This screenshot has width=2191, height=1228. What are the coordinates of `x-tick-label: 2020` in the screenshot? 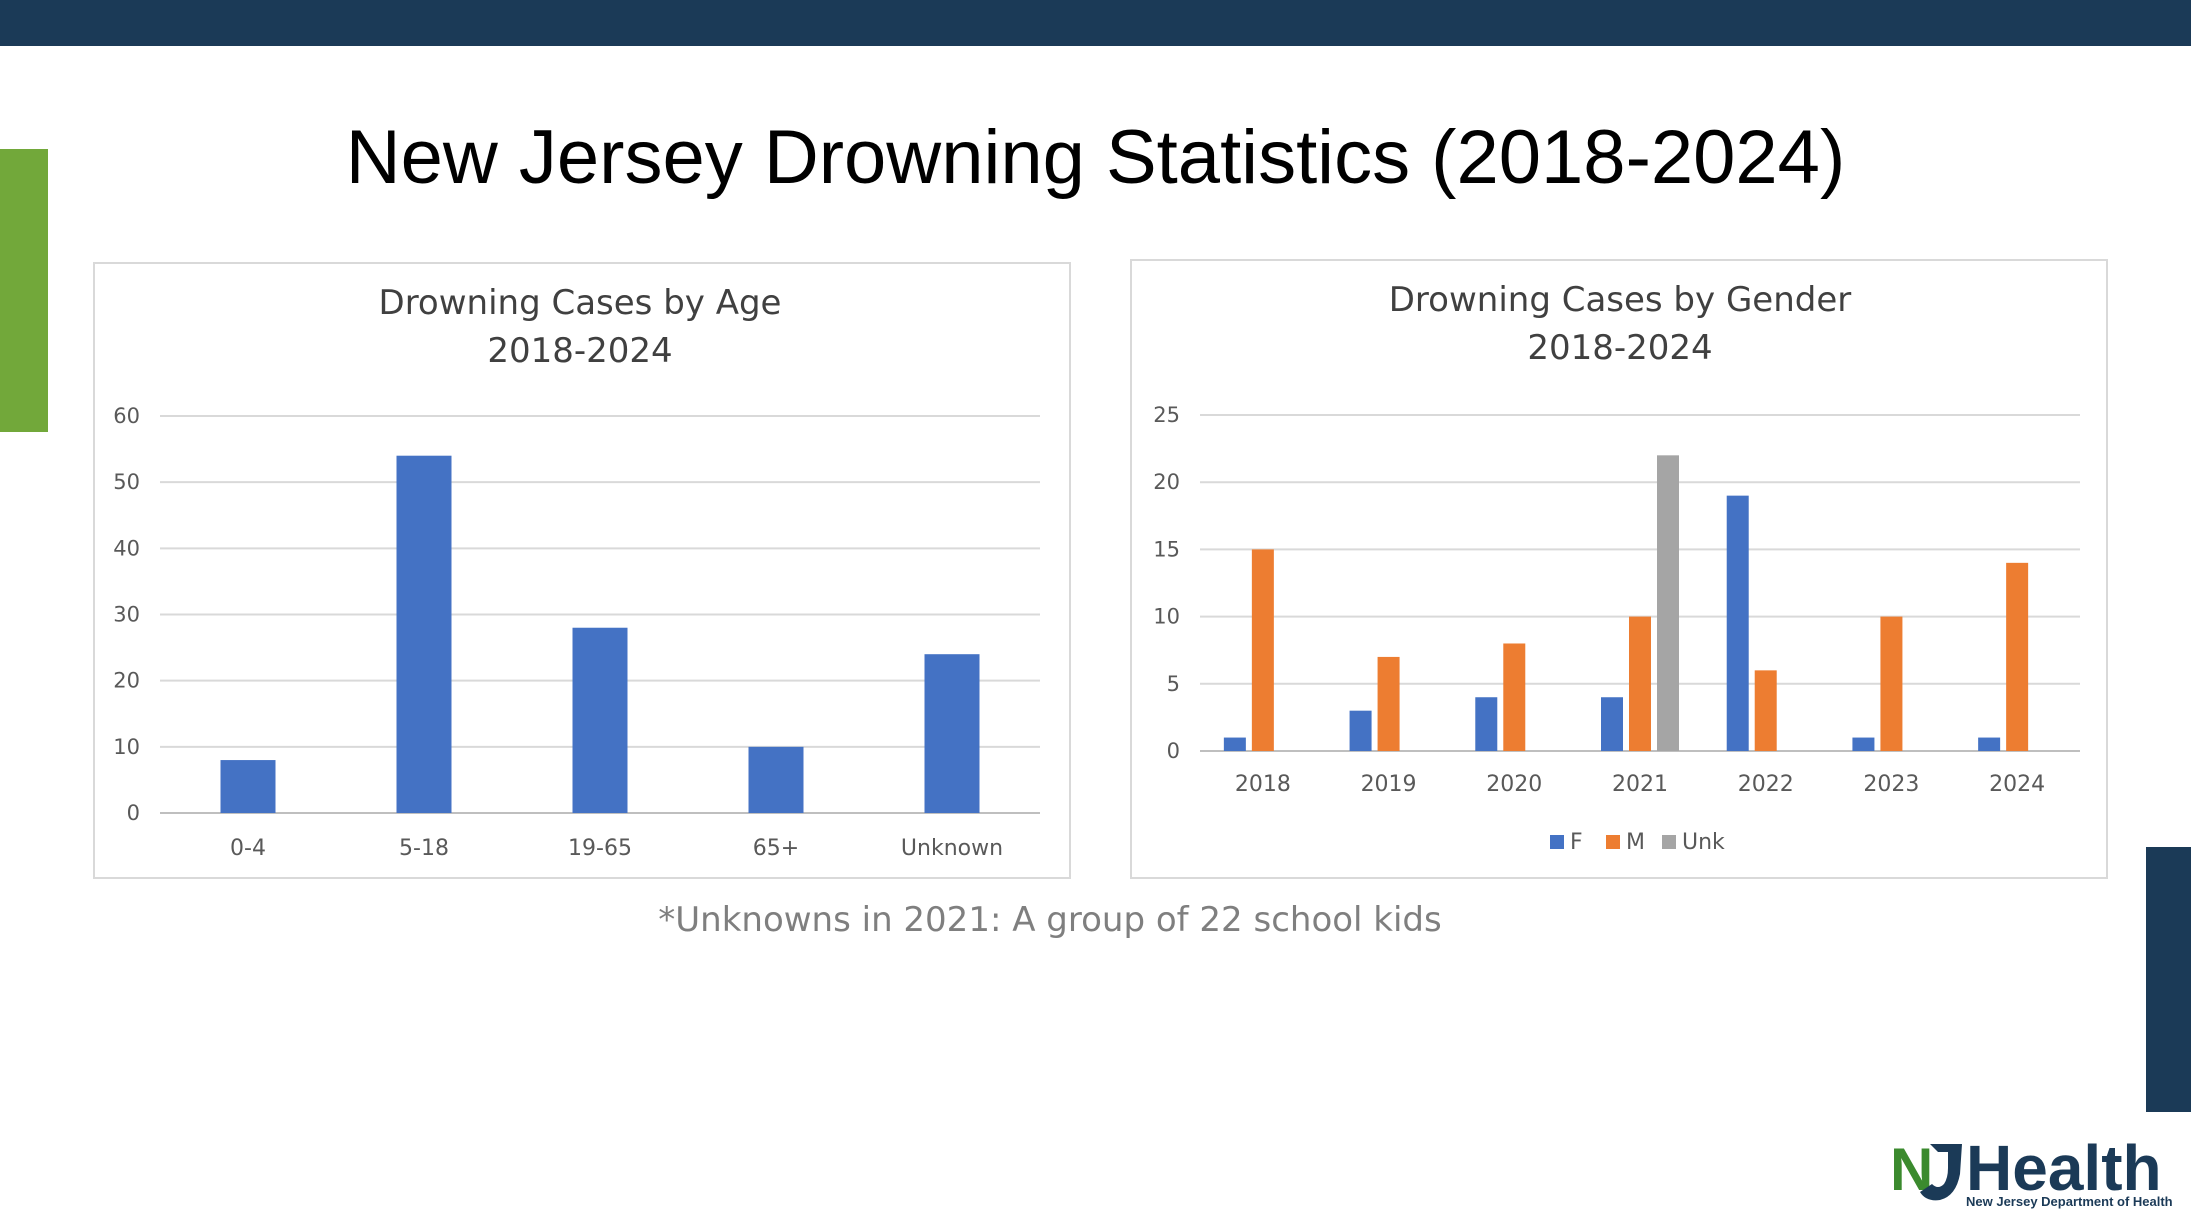 It's located at (1514, 784).